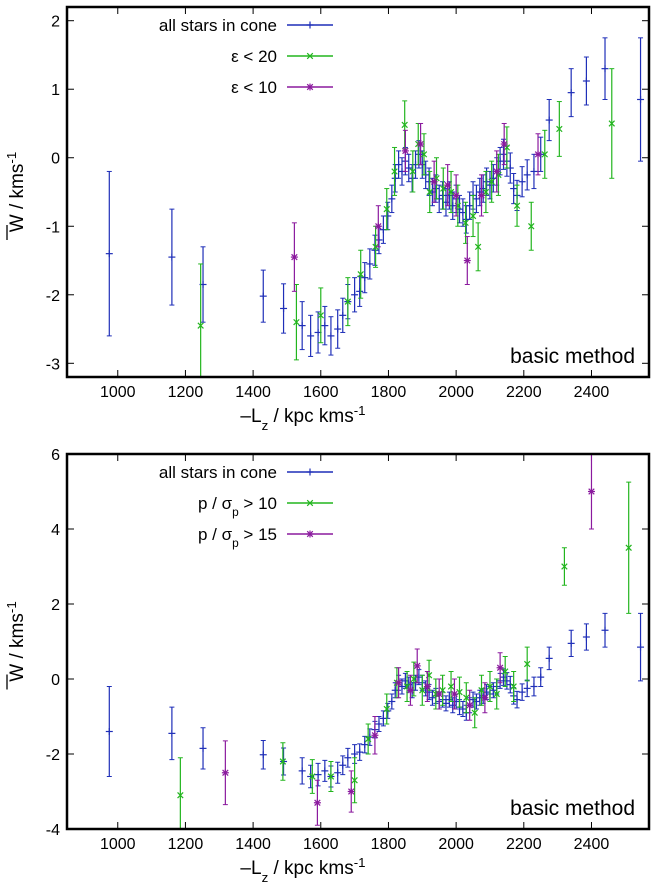 This screenshot has width=656, height=894. Describe the element at coordinates (389, 844) in the screenshot. I see `x-tick-label: 1800` at that location.